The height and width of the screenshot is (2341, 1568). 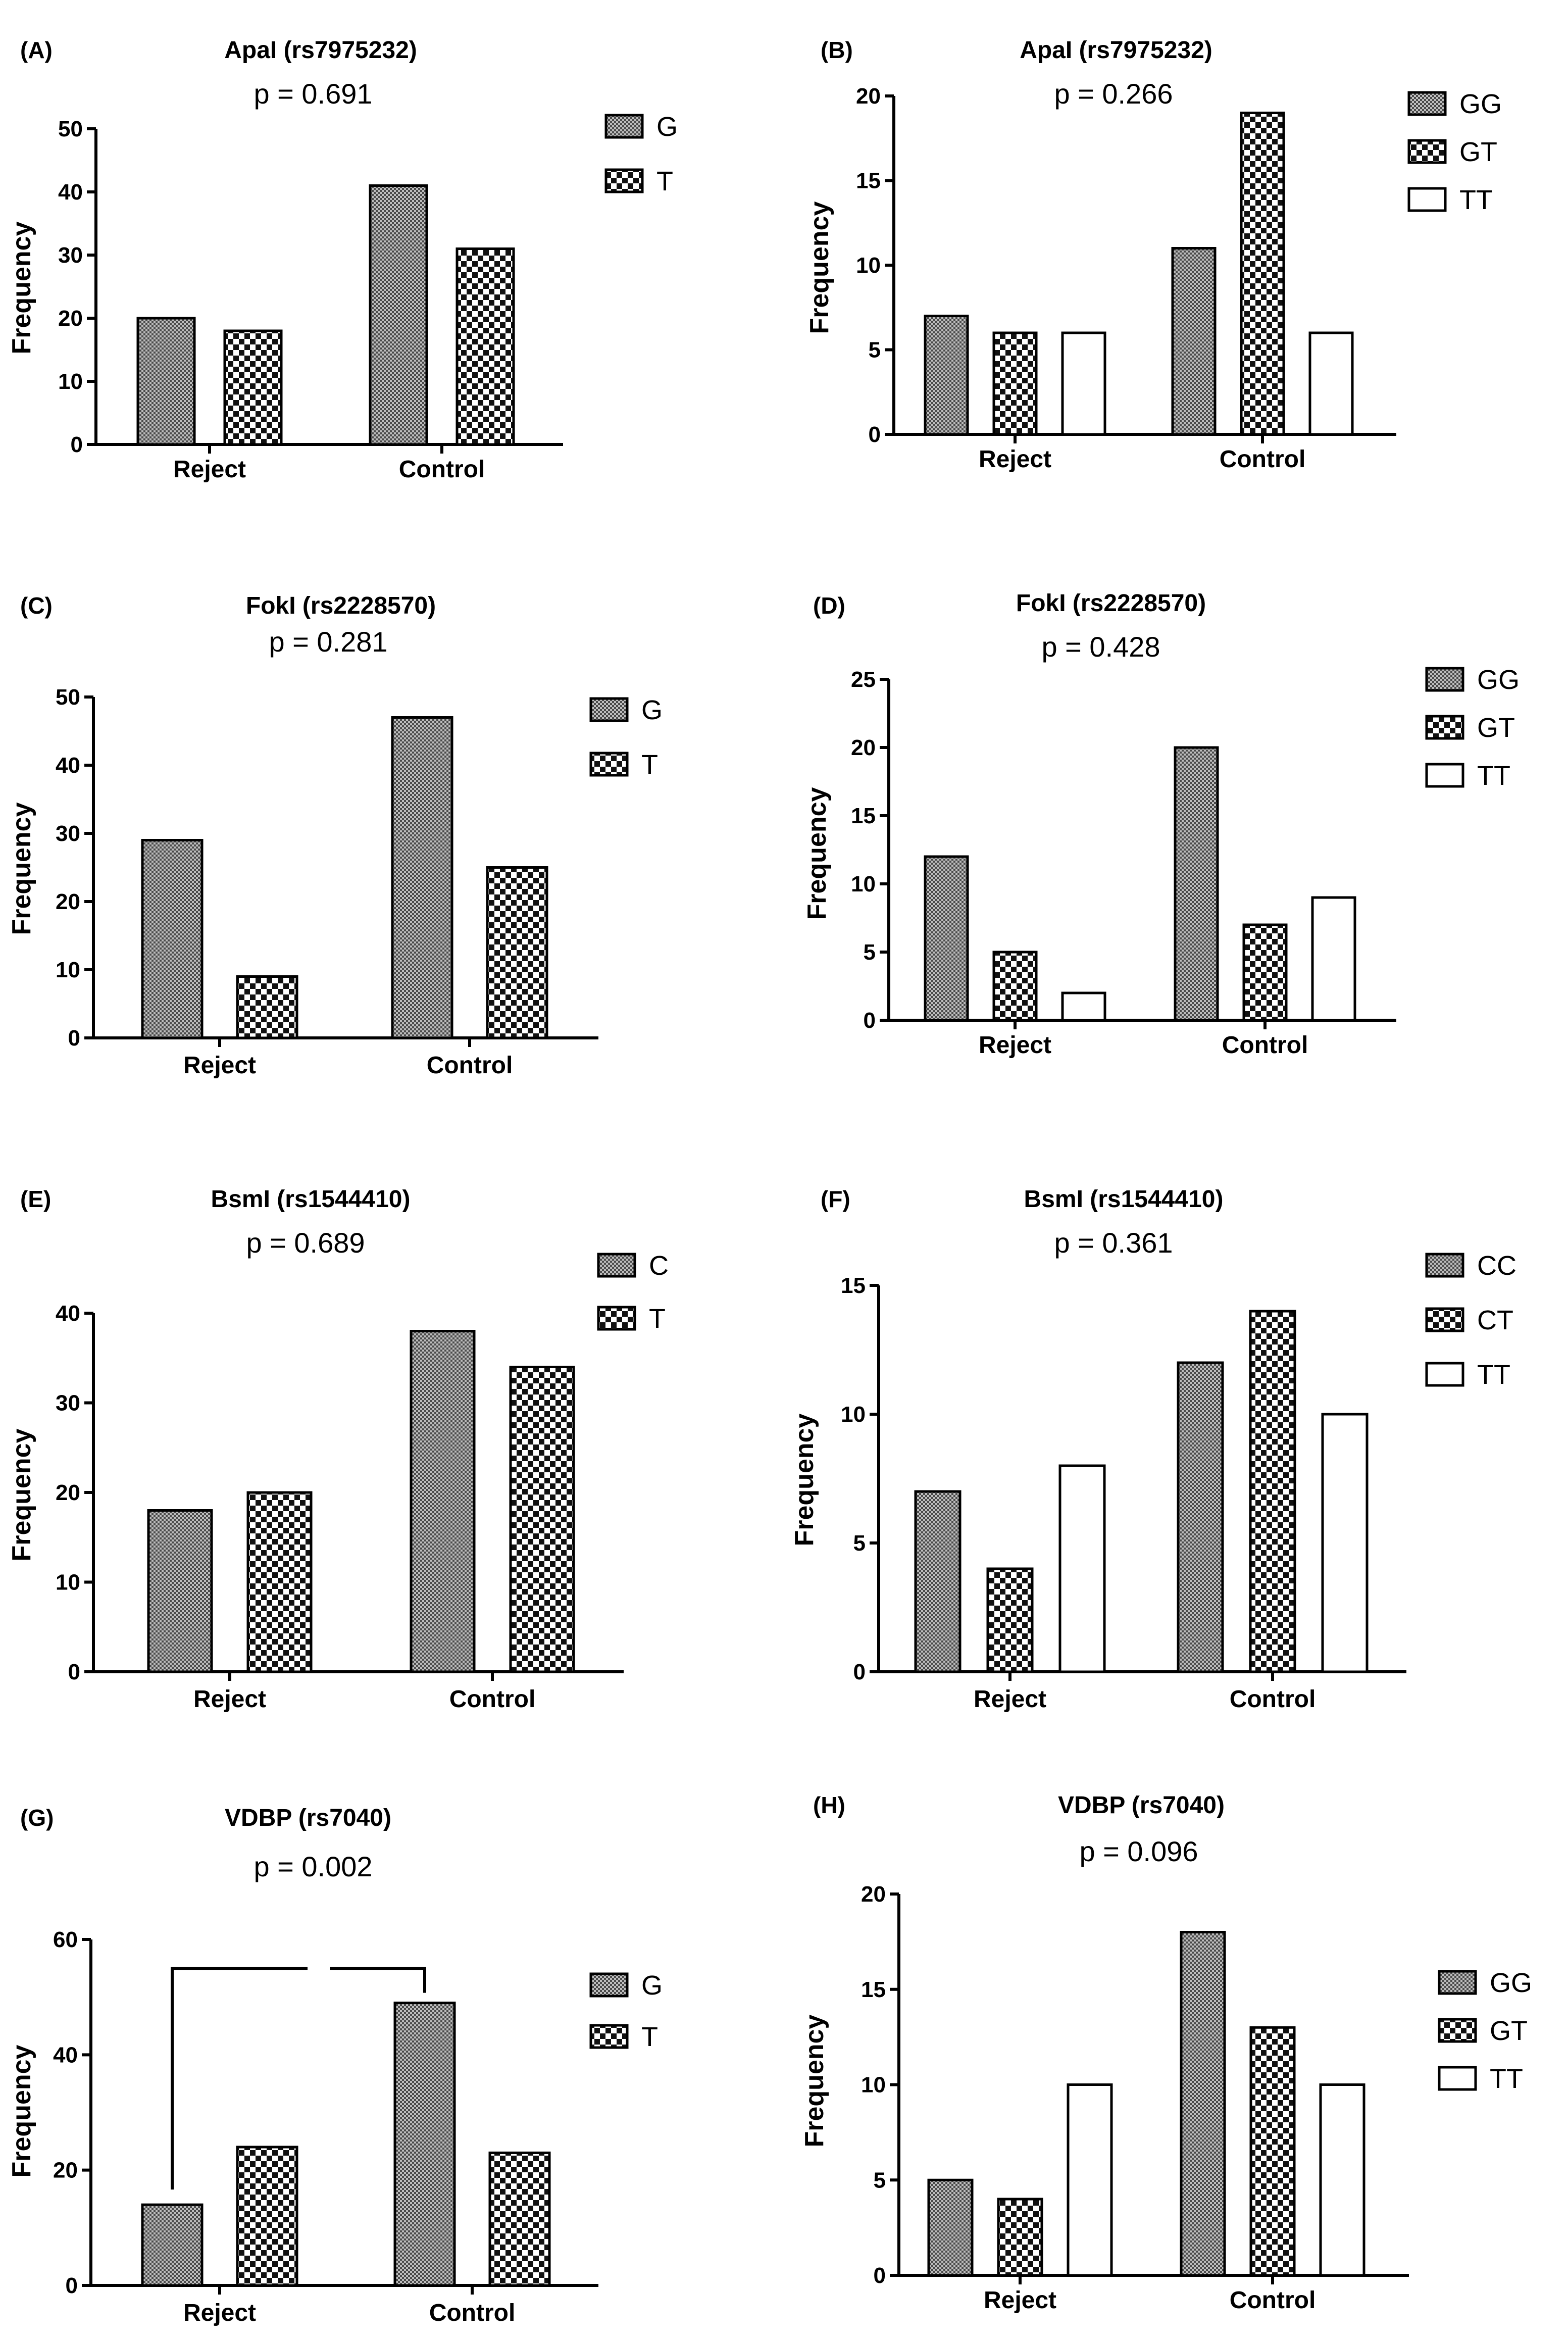 I want to click on chart-title: ApaI (rs7975232), so click(x=1116, y=50).